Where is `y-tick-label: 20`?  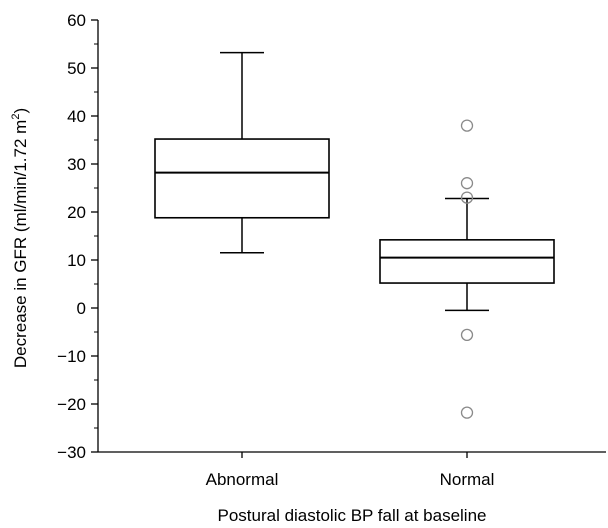 y-tick-label: 20 is located at coordinates (76, 212).